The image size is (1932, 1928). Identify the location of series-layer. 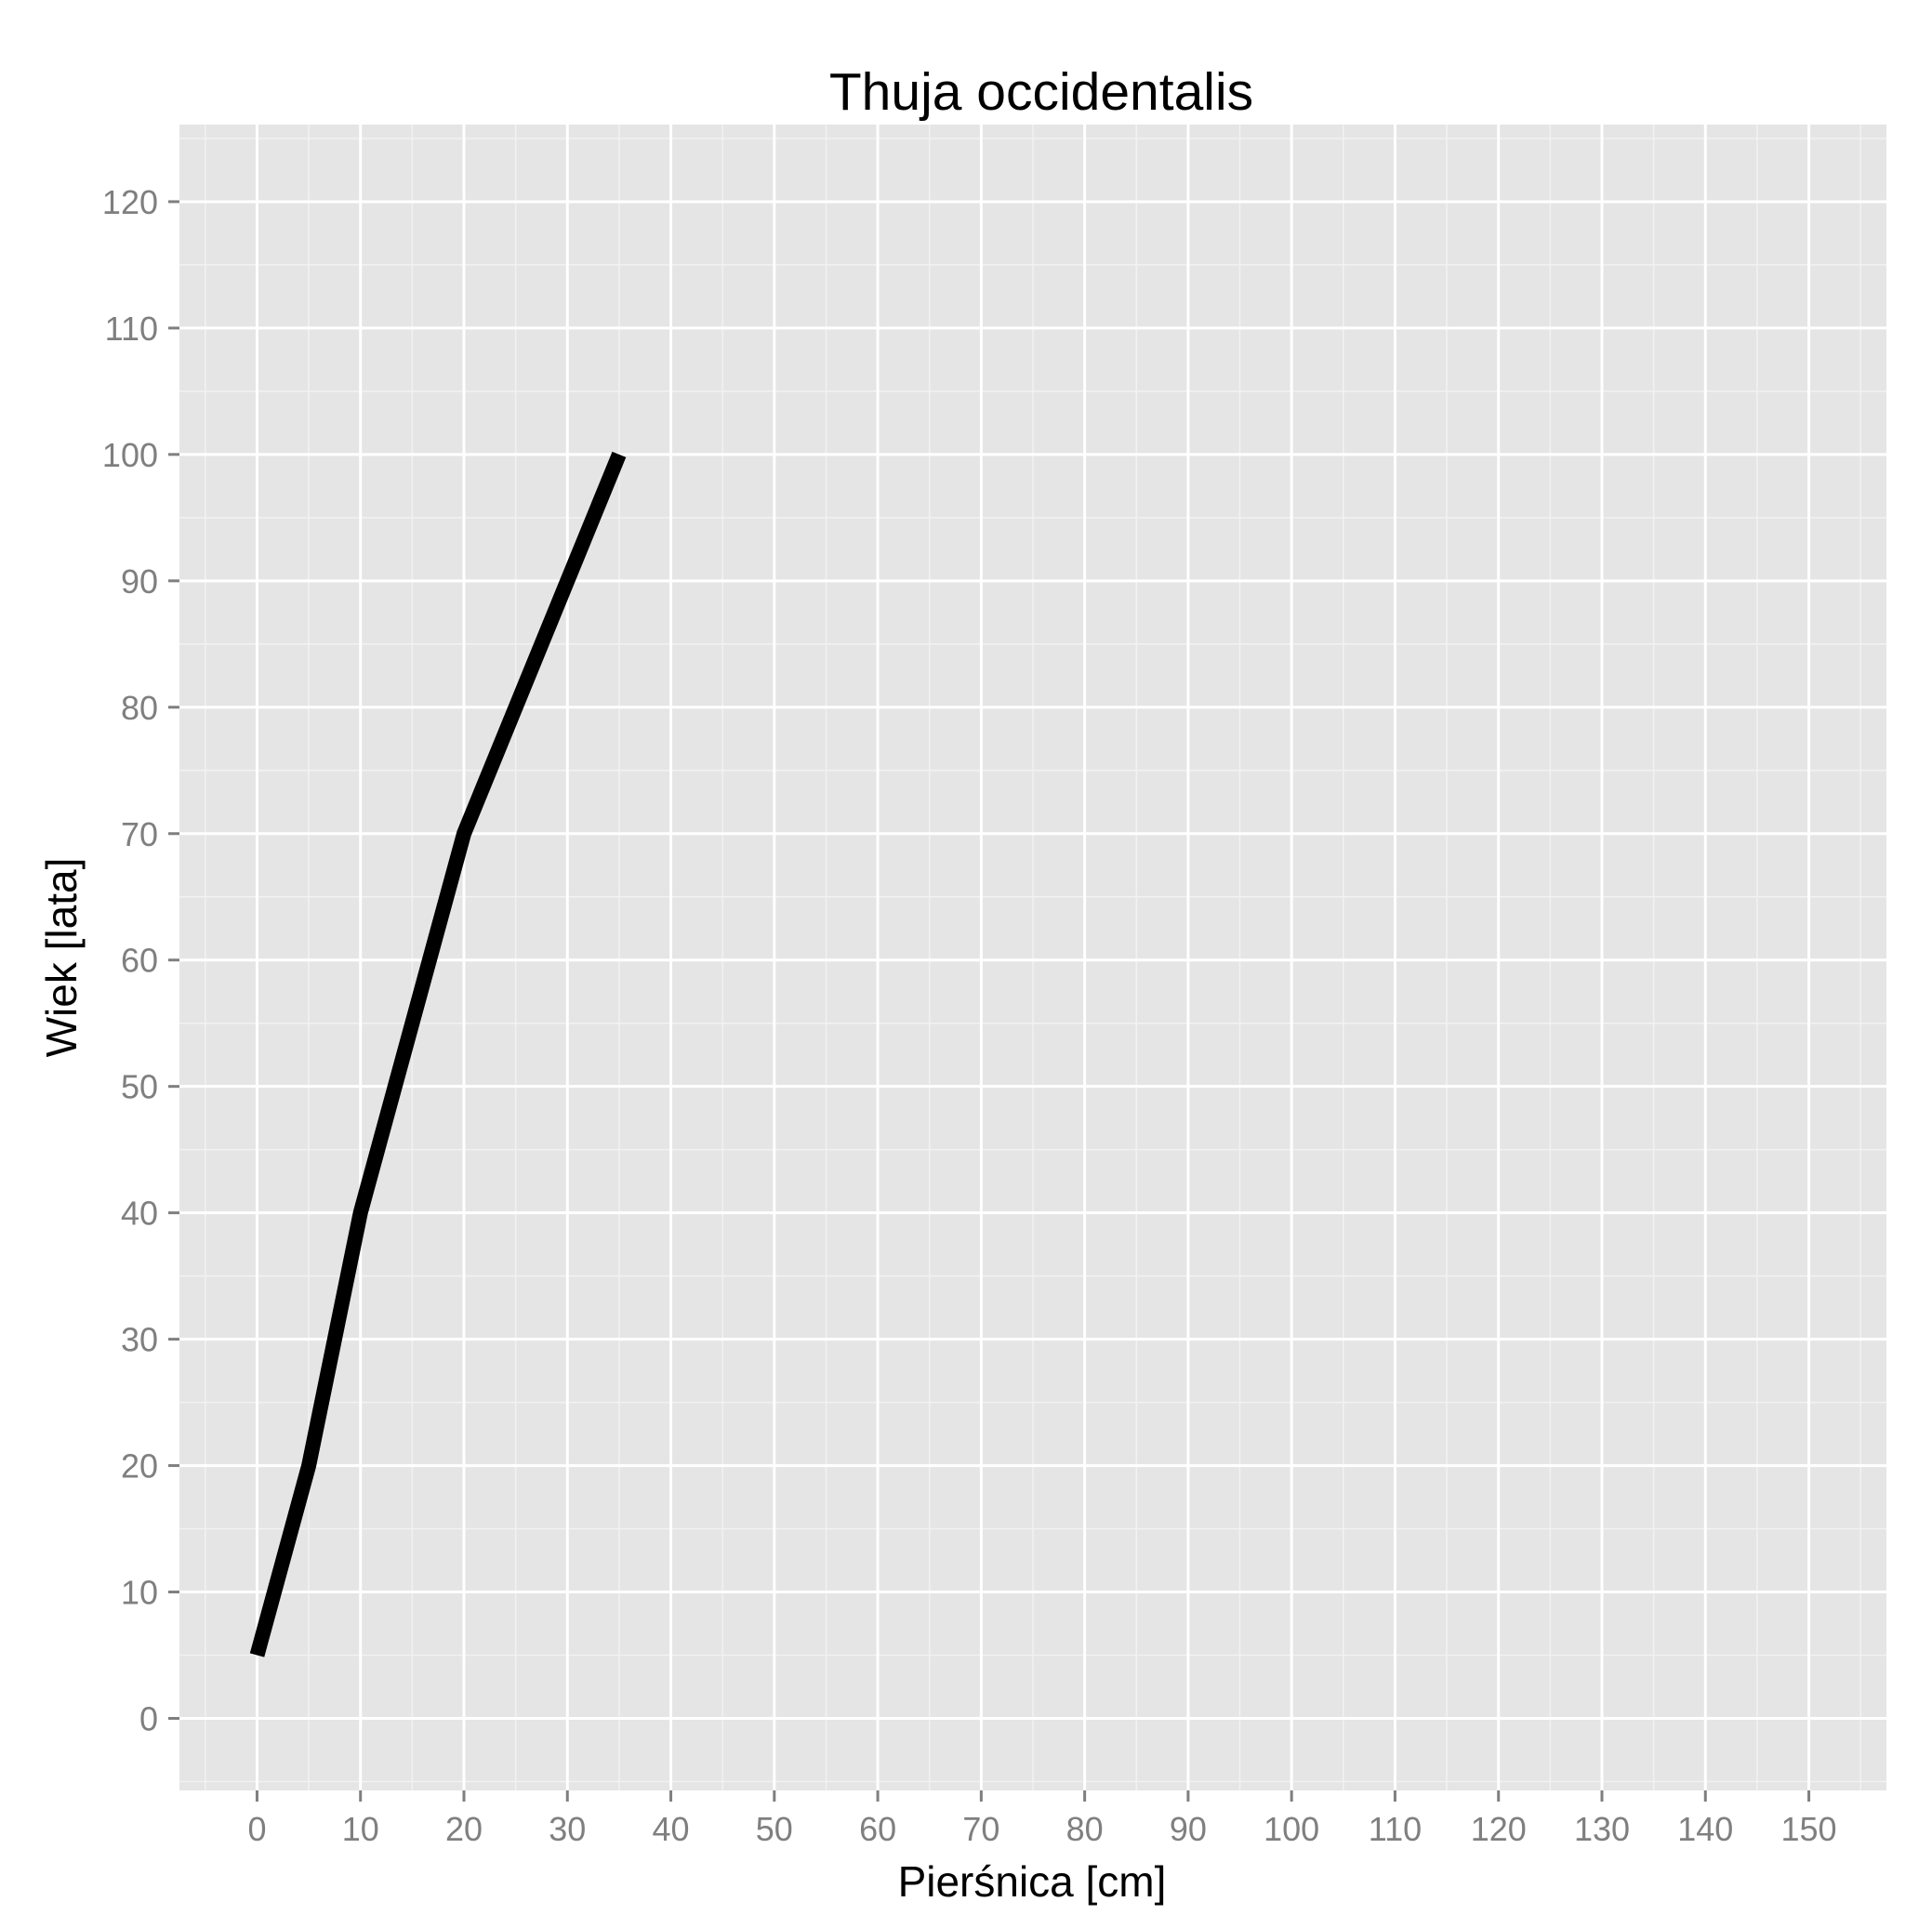
(438, 1054).